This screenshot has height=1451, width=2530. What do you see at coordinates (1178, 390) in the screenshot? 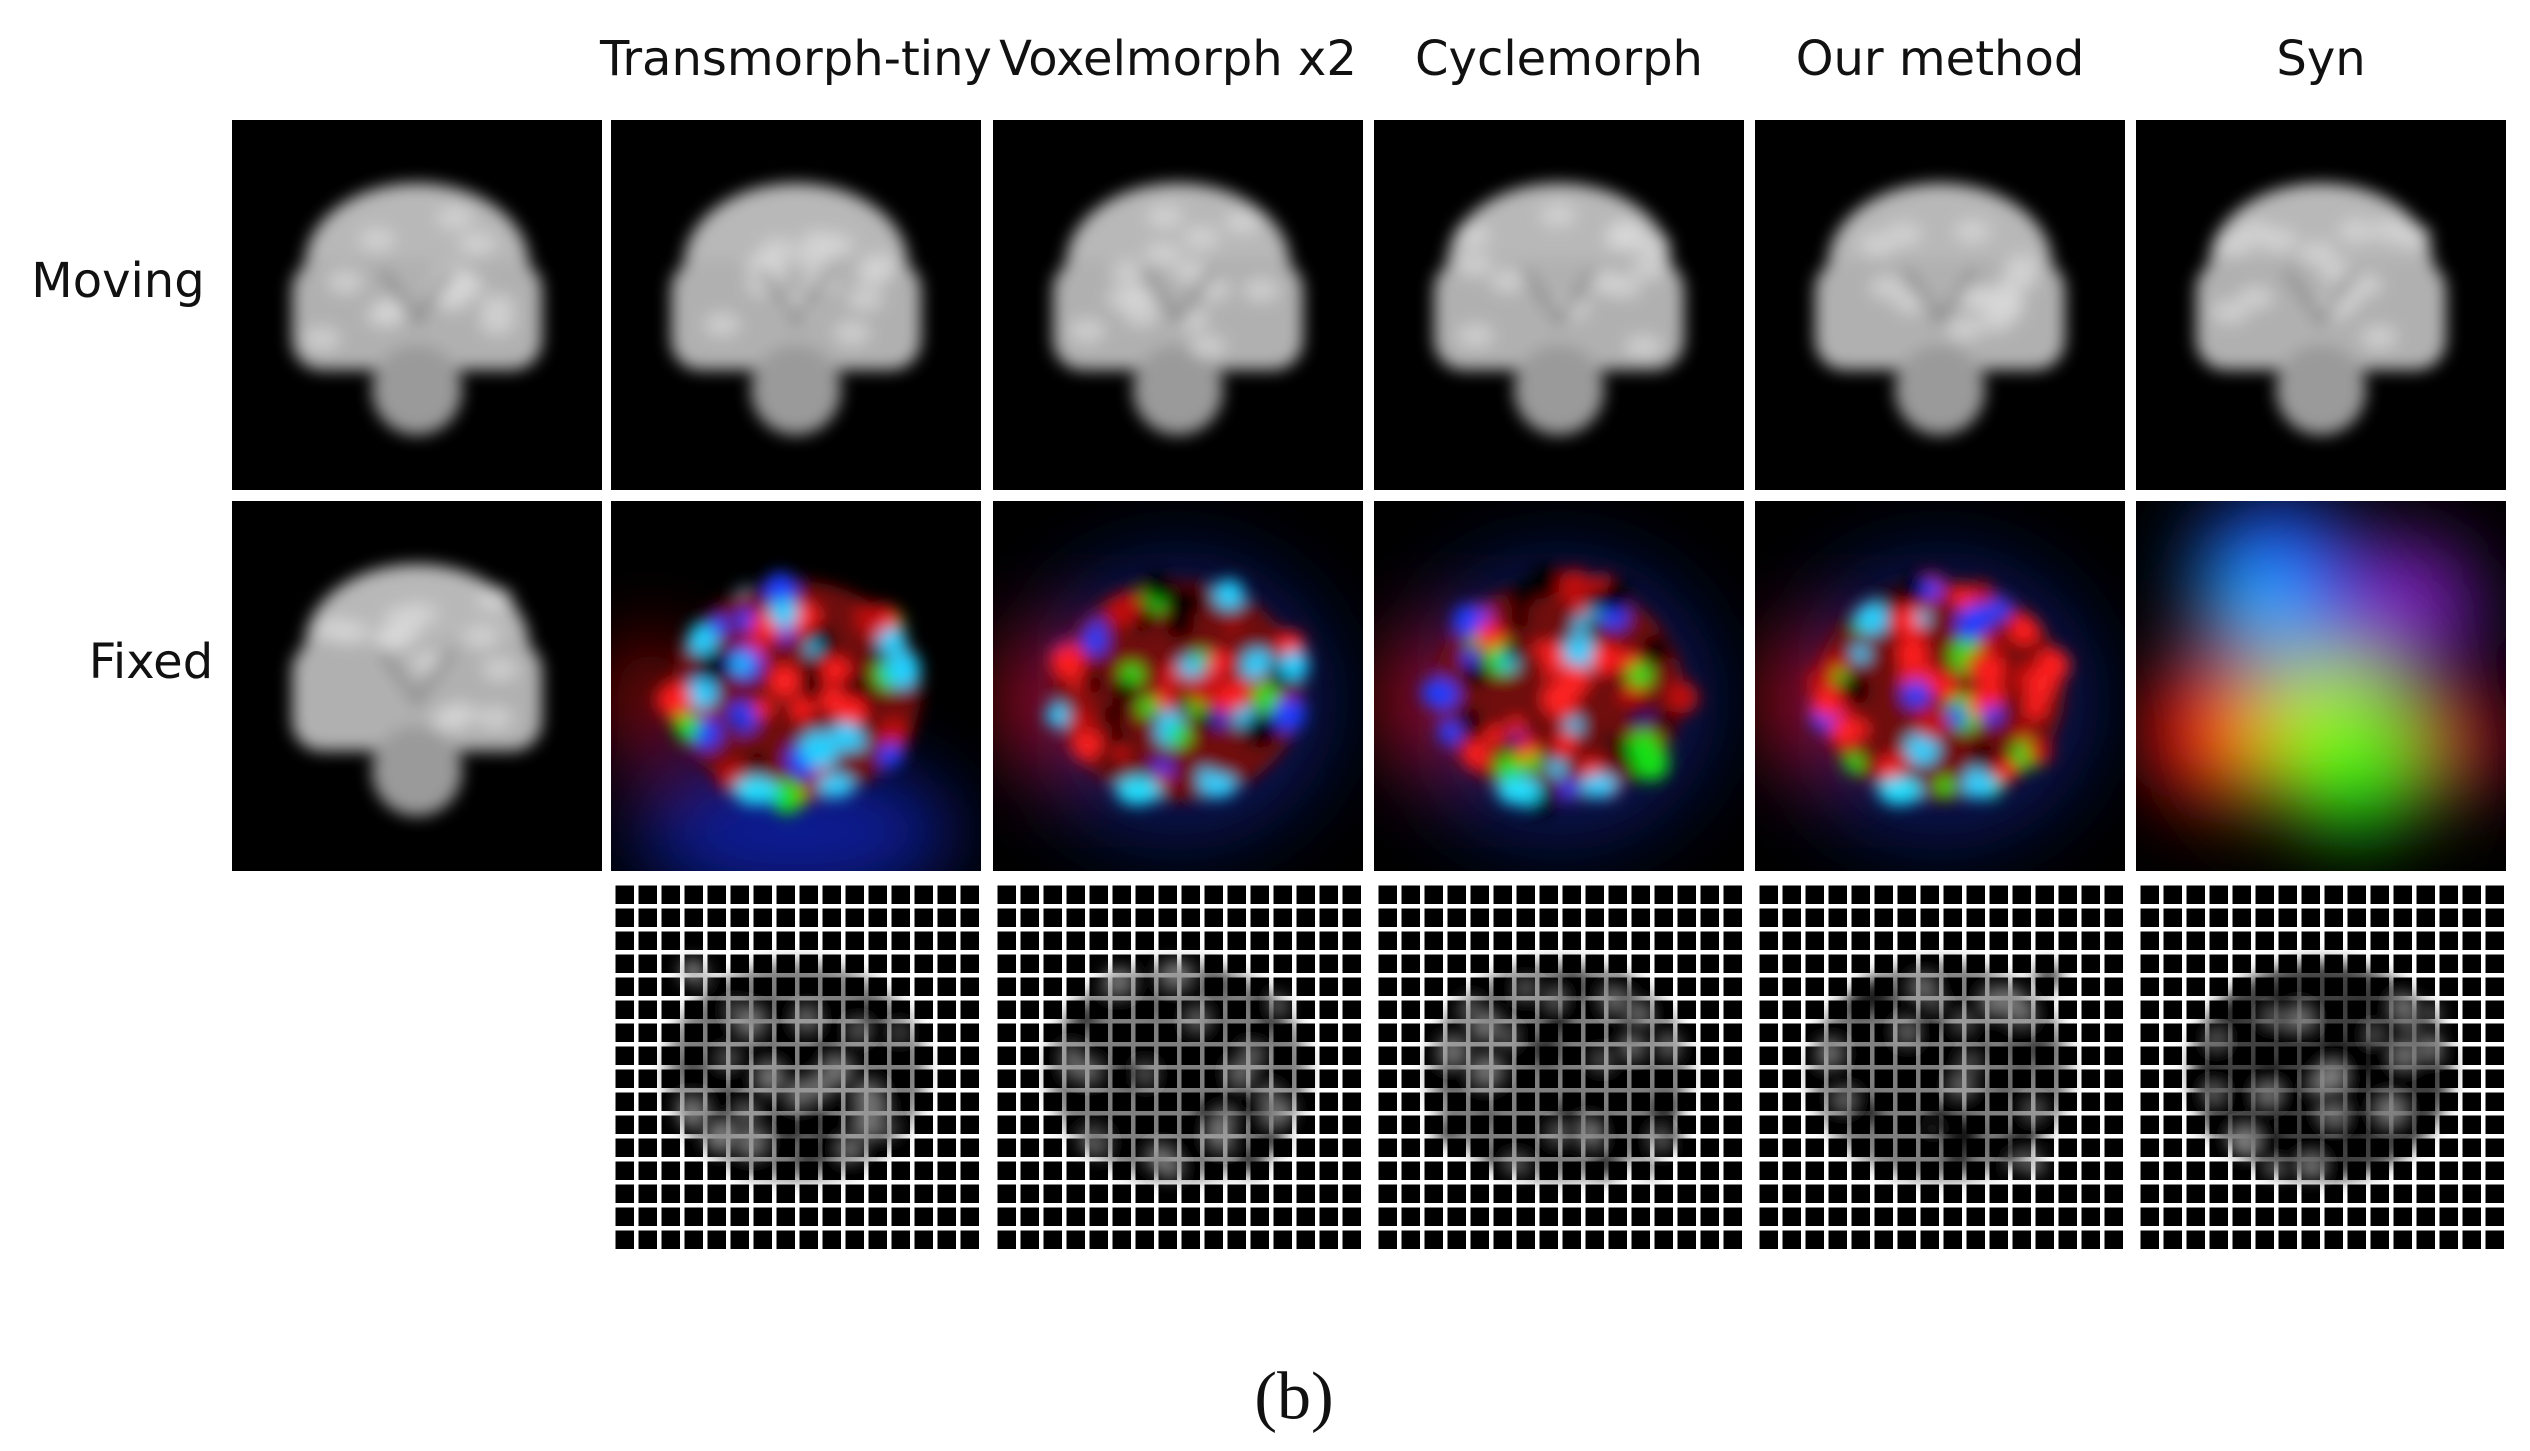
I see `brain-stem` at bounding box center [1178, 390].